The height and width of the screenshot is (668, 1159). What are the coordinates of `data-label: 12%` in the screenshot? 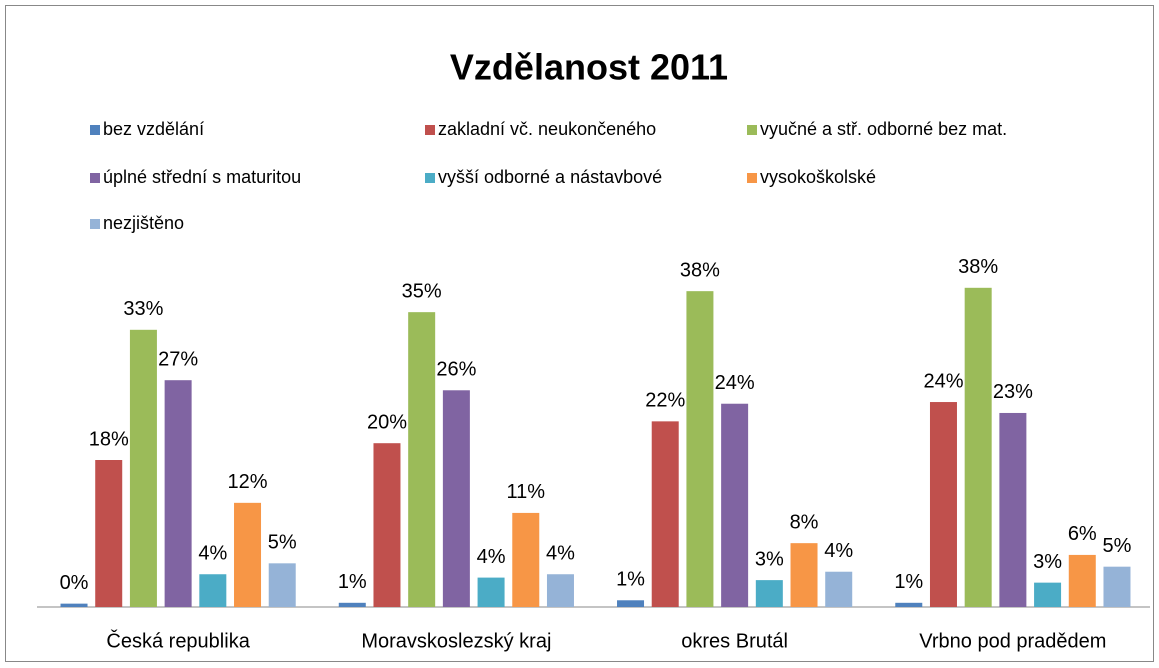 It's located at (248, 482).